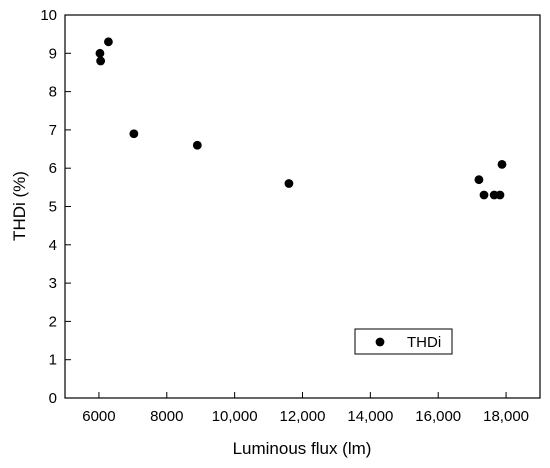 The width and height of the screenshot is (550, 468). Describe the element at coordinates (53, 360) in the screenshot. I see `y-tick-label: 1` at that location.